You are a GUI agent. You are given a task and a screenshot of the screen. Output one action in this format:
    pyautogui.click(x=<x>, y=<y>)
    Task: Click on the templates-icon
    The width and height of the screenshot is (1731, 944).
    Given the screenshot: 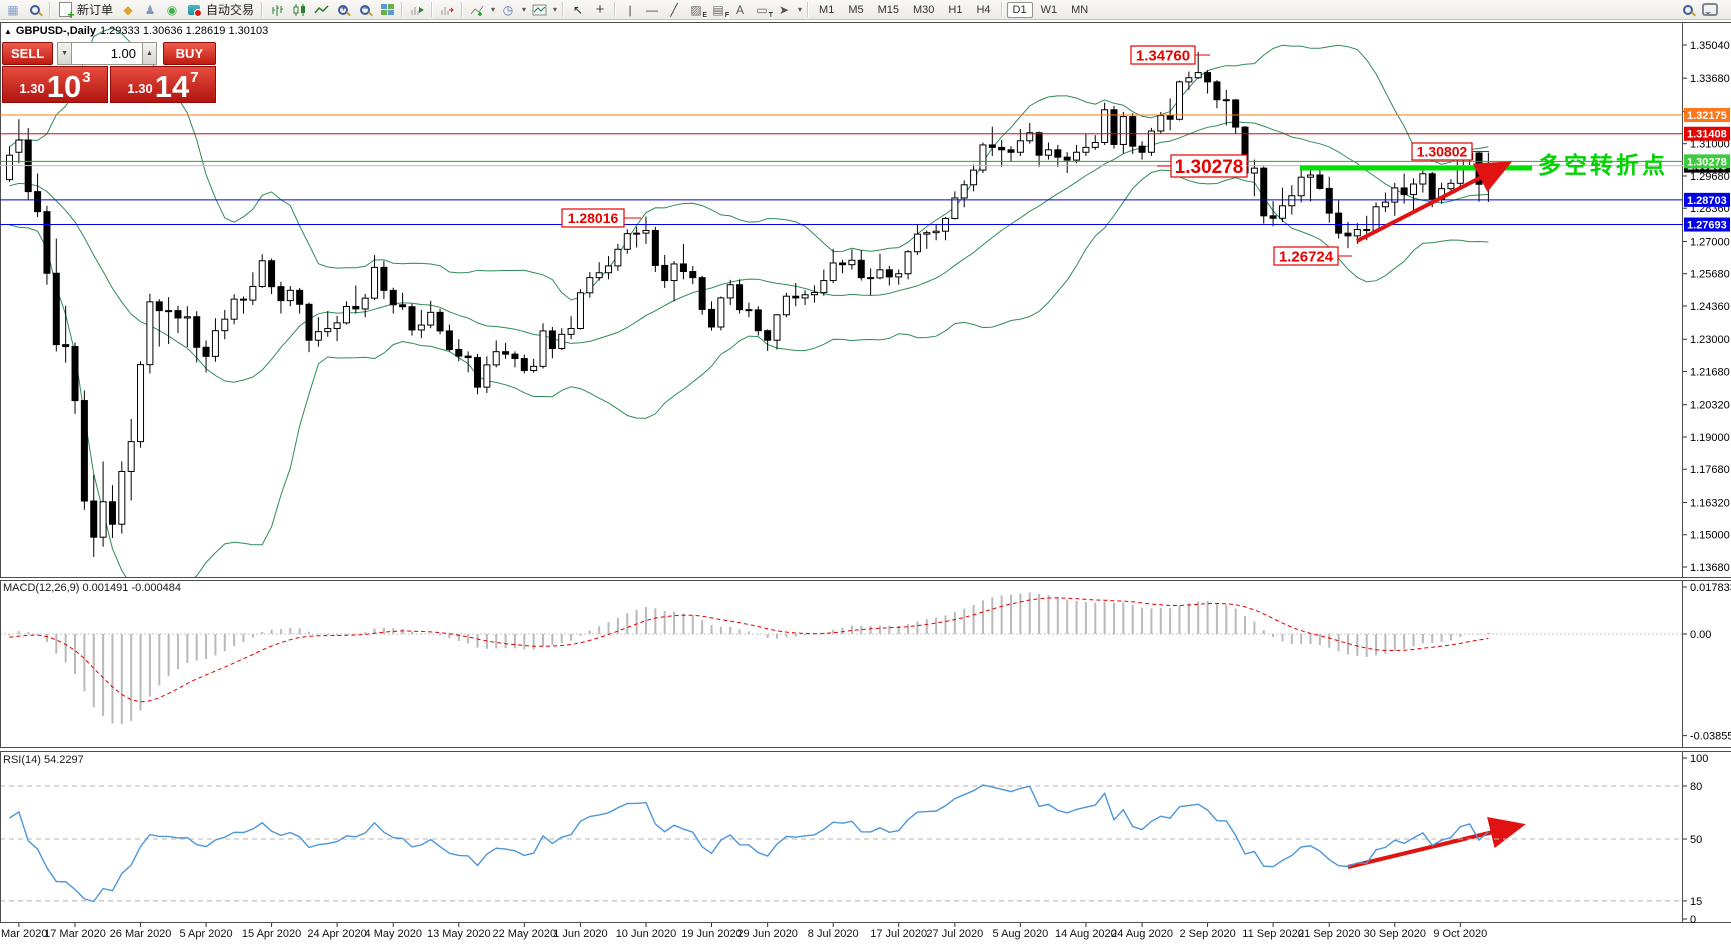 What is the action you would take?
    pyautogui.click(x=539, y=9)
    